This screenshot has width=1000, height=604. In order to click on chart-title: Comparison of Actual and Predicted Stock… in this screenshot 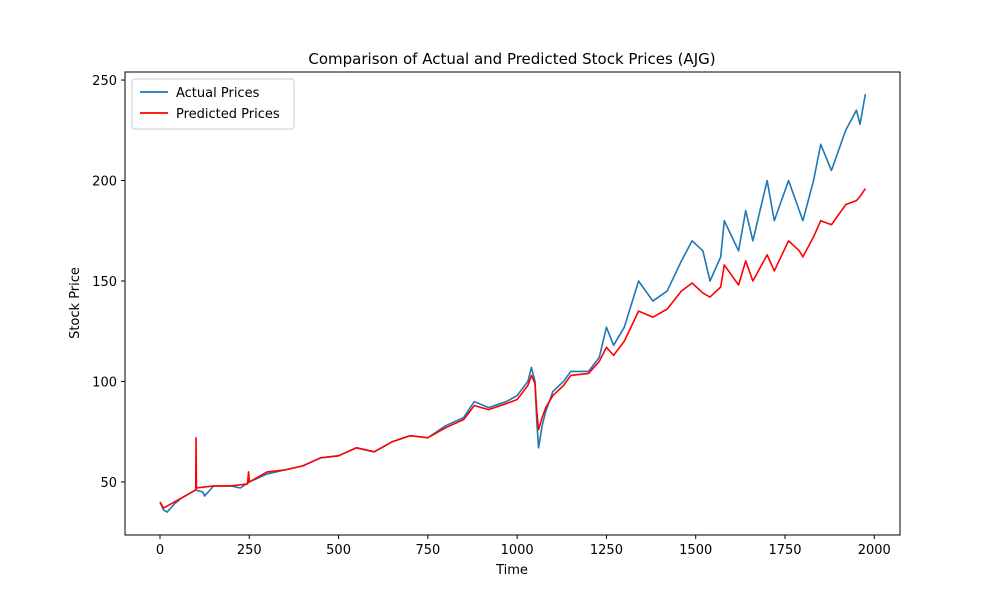, I will do `click(511, 59)`.